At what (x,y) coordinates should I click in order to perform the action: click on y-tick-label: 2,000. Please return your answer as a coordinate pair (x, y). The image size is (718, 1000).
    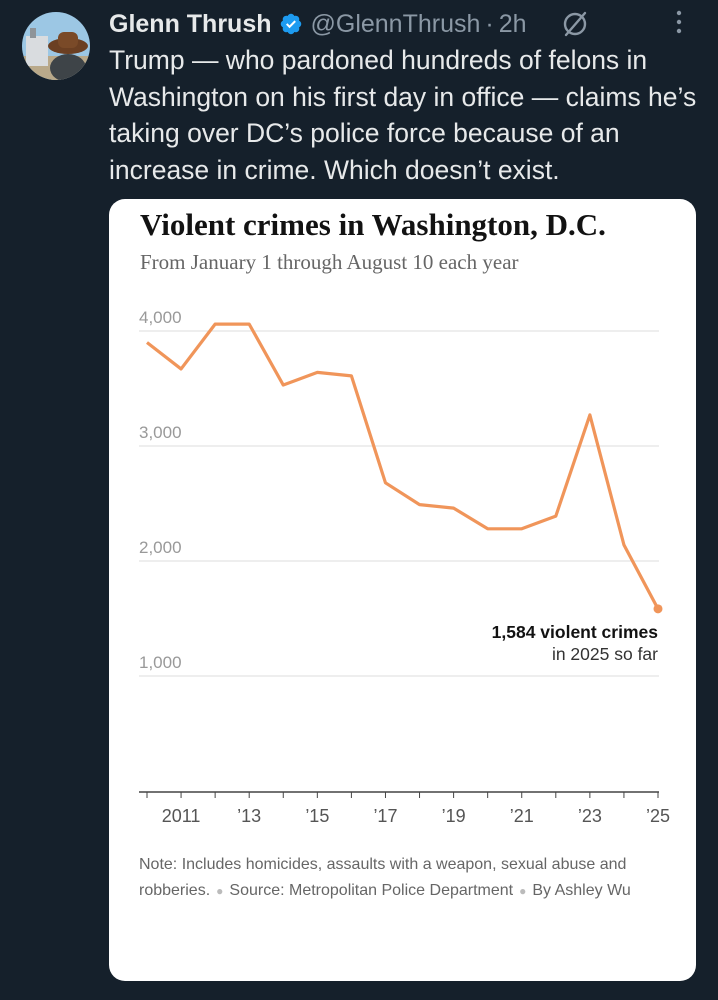
    Looking at the image, I should click on (160, 547).